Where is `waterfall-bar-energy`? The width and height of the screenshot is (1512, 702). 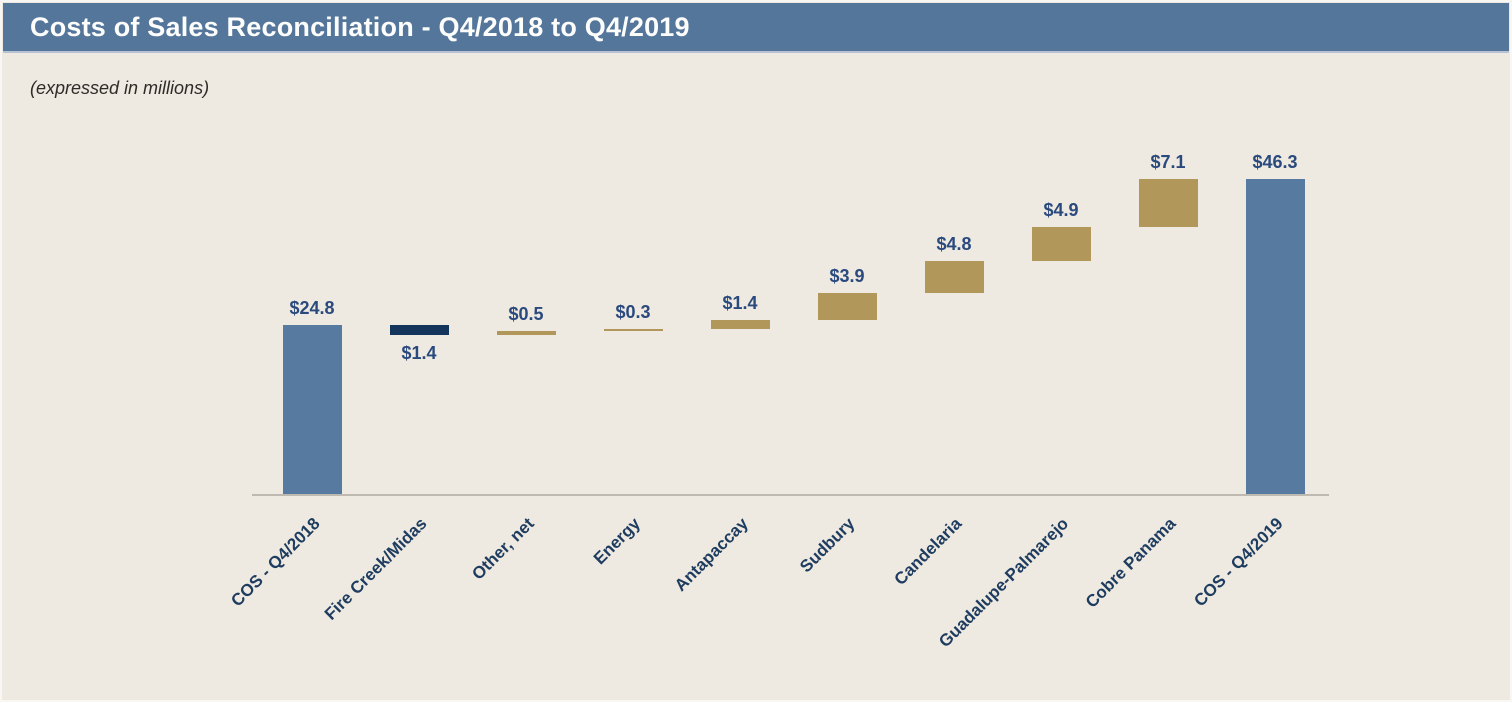 waterfall-bar-energy is located at coordinates (633, 330).